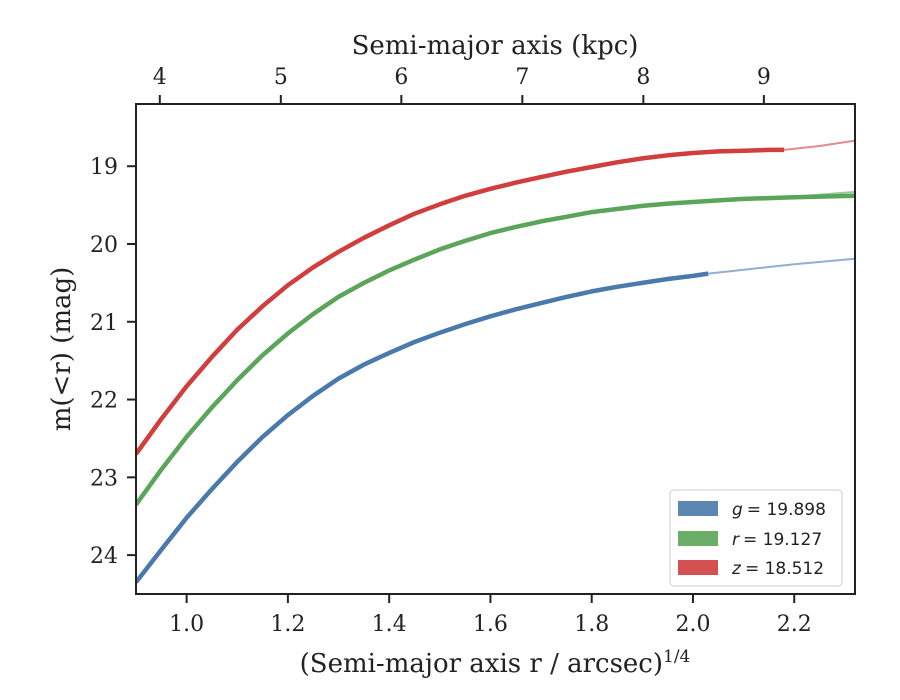  What do you see at coordinates (786, 510) in the screenshot?
I see `legend-value-g: = 19.898` at bounding box center [786, 510].